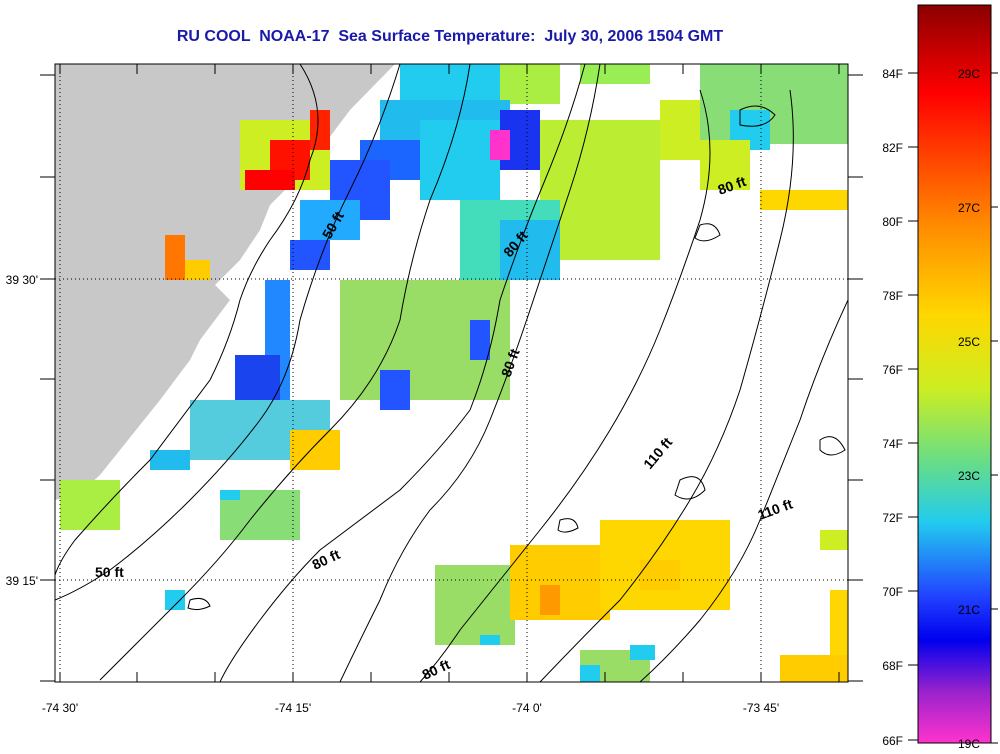  Describe the element at coordinates (969, 208) in the screenshot. I see `colorbar-c-label: 27C` at that location.